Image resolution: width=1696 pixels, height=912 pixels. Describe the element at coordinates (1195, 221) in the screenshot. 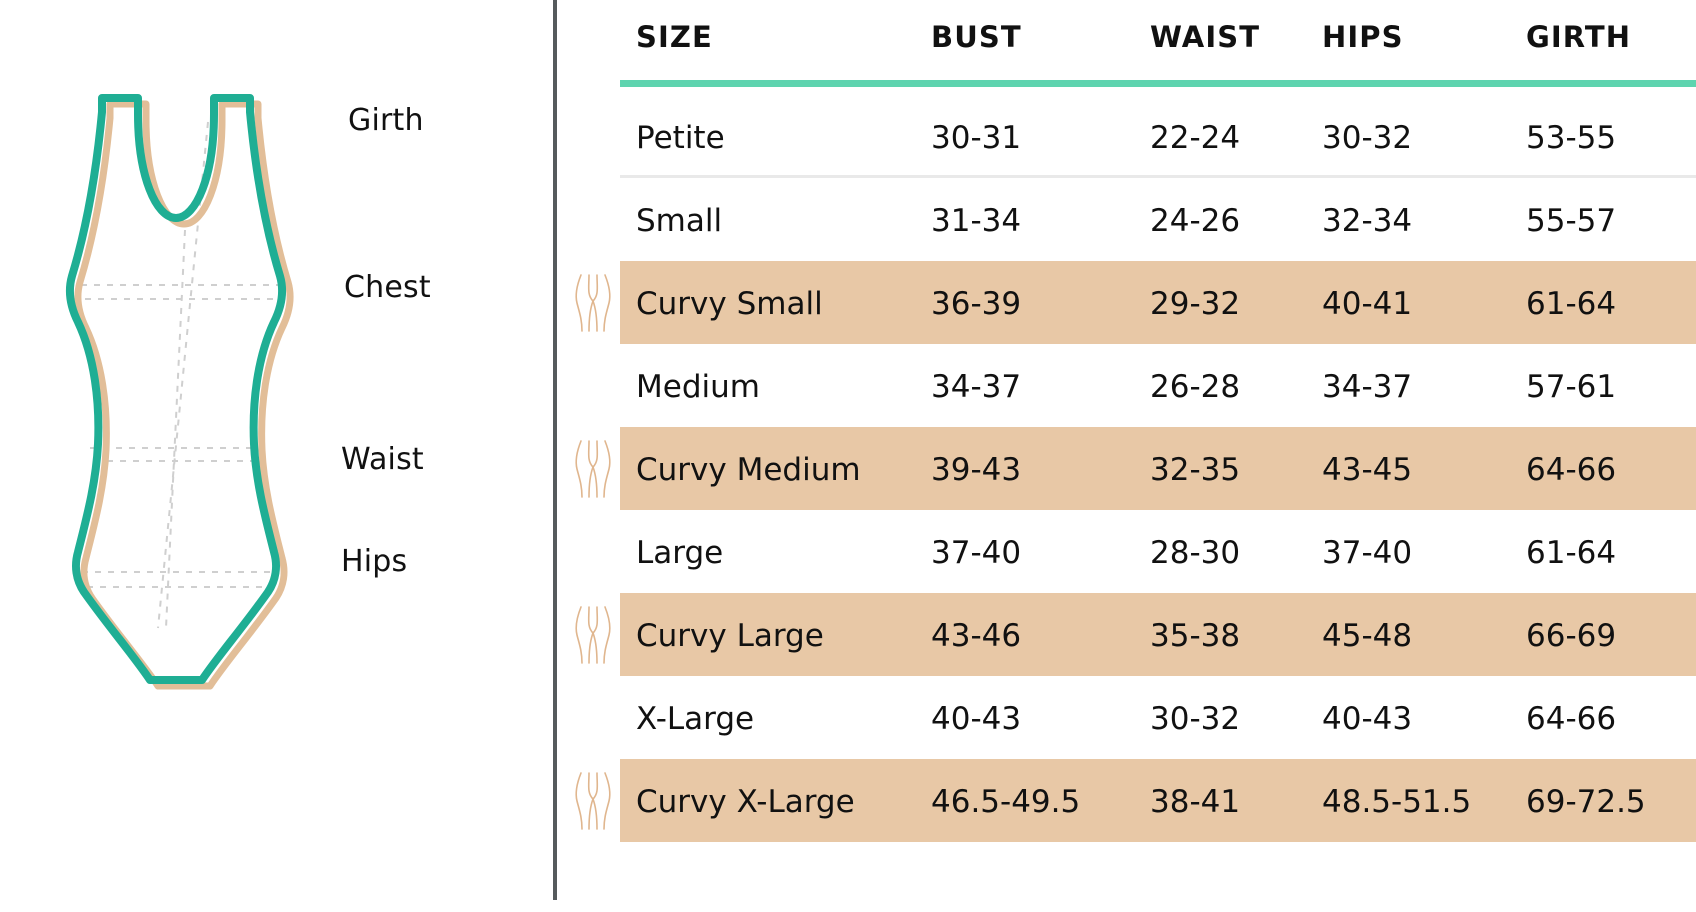

I see `cell-waist: 24-26` at that location.